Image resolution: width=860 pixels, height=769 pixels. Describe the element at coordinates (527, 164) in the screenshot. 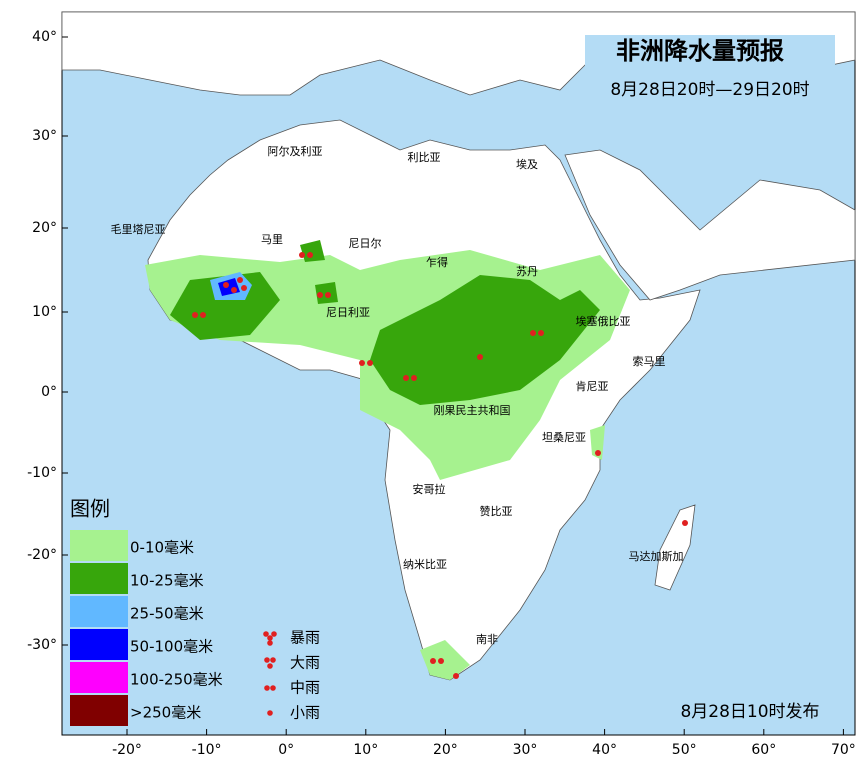

I see `country-label: 埃及` at that location.